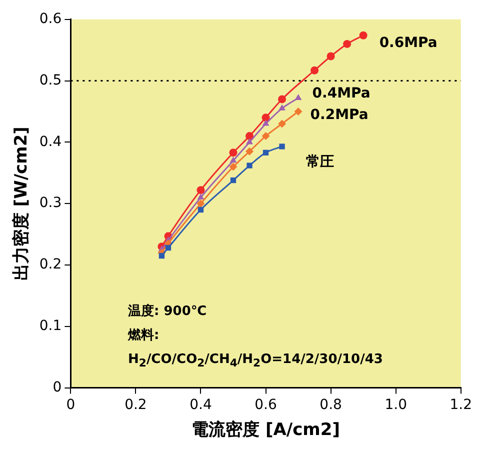 Image resolution: width=483 pixels, height=453 pixels. I want to click on y-tick-label: 0.1, so click(50, 326).